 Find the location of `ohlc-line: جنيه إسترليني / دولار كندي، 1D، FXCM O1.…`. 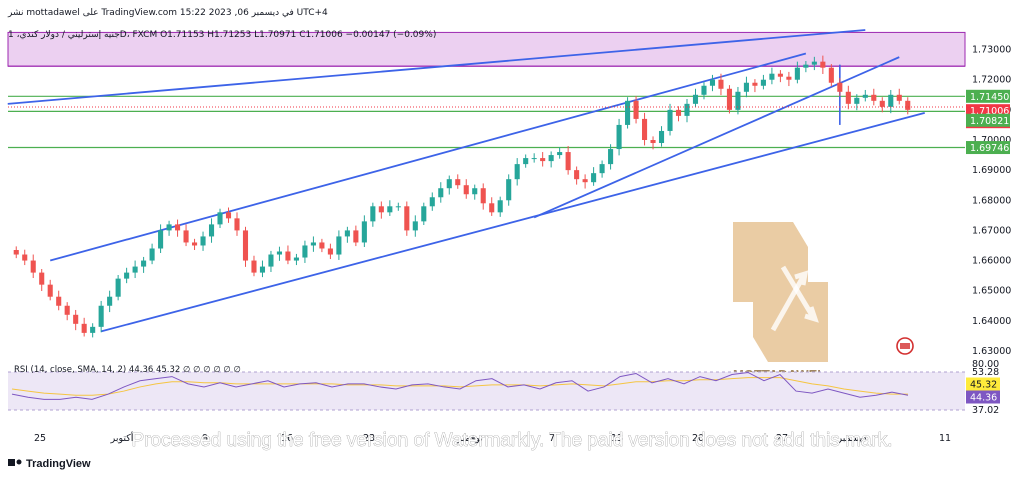

ohlc-line: جنيه إسترليني / دولار كندي، 1D، FXCM O1.… is located at coordinates (222, 35).